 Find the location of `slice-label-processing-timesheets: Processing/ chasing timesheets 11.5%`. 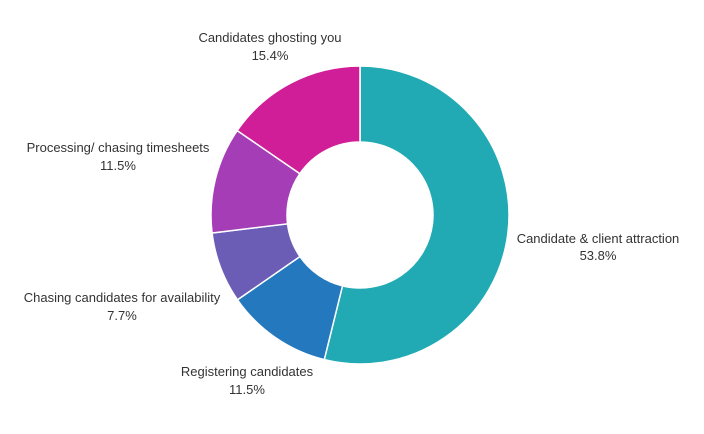

slice-label-processing-timesheets: Processing/ chasing timesheets 11.5% is located at coordinates (118, 156).